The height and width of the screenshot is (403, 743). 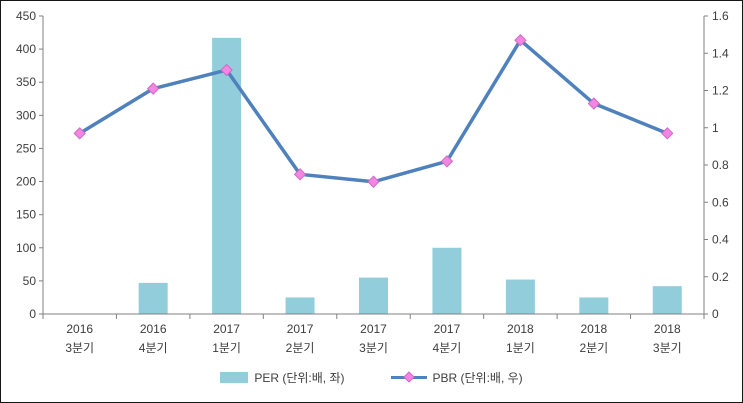 I want to click on right-axis-tick-label: 0, so click(x=715, y=314).